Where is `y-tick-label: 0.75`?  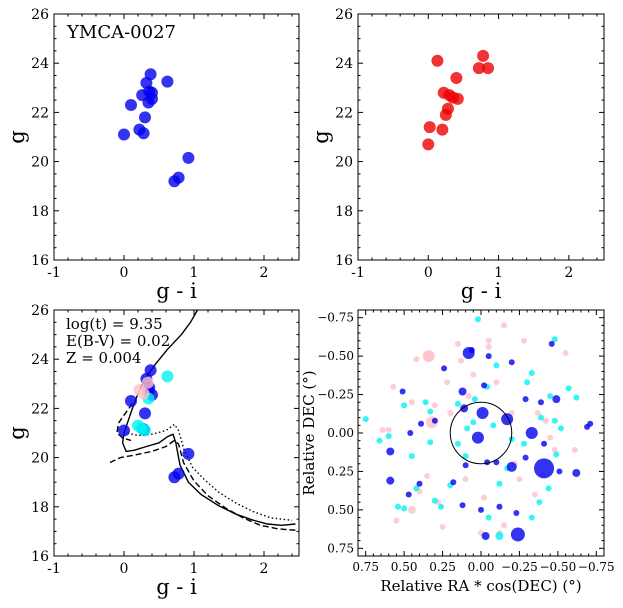 y-tick-label: 0.75 is located at coordinates (340, 548).